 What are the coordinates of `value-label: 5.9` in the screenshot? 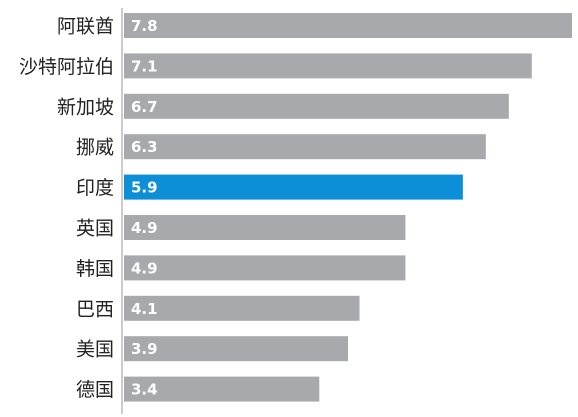 It's located at (144, 188).